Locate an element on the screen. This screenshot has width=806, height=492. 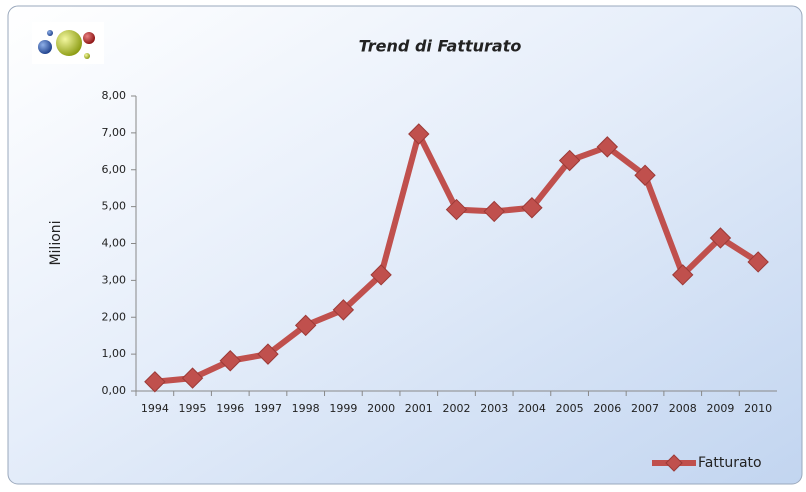
y-tick-label: 0,00 is located at coordinates (114, 390).